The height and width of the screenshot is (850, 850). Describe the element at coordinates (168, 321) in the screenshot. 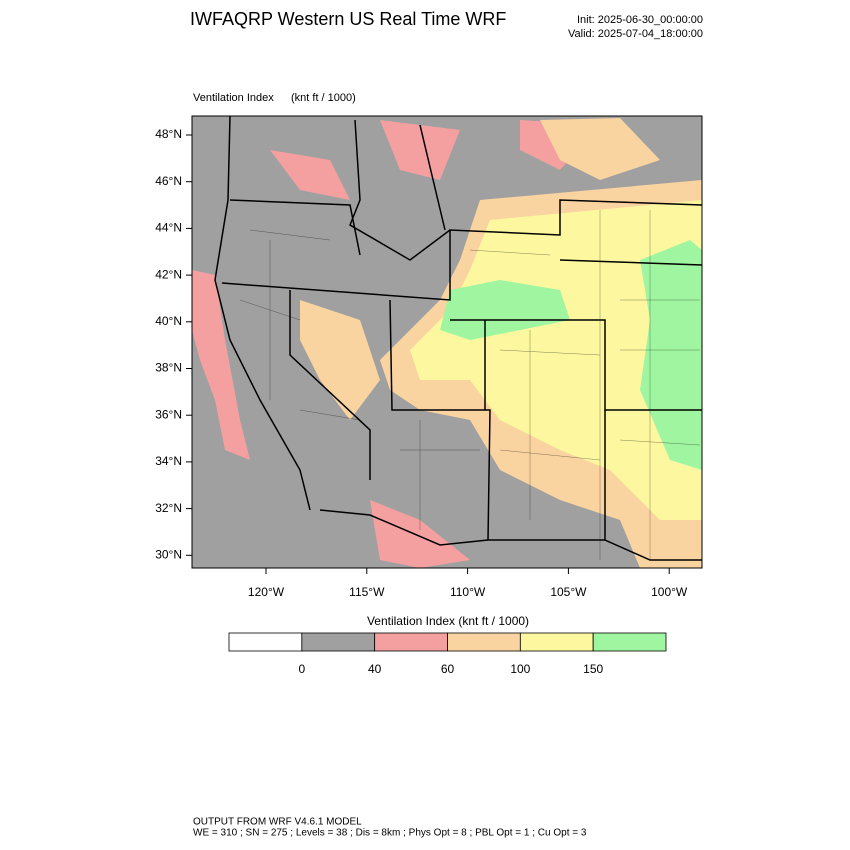

I see `lat-tick-label: 40°N` at that location.